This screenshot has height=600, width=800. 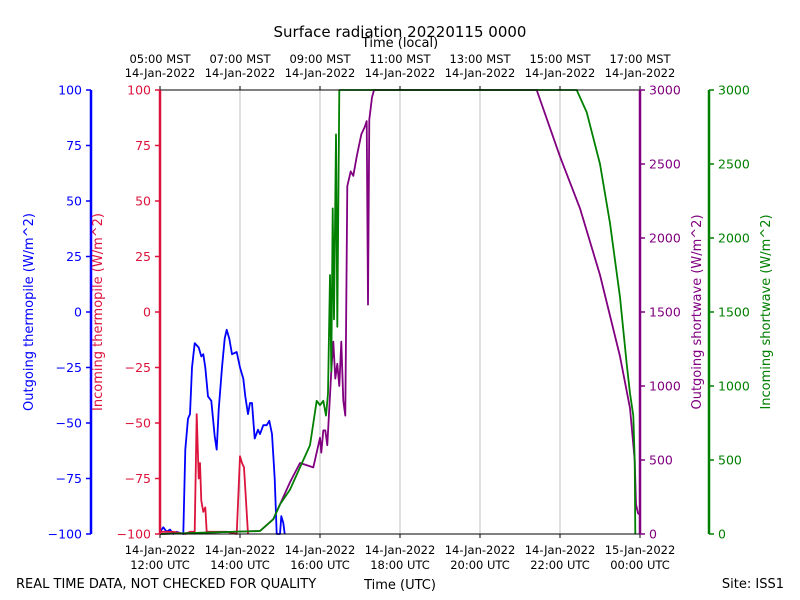 What do you see at coordinates (78, 312) in the screenshot?
I see `outgoing-thermopile-tick-label: 0` at bounding box center [78, 312].